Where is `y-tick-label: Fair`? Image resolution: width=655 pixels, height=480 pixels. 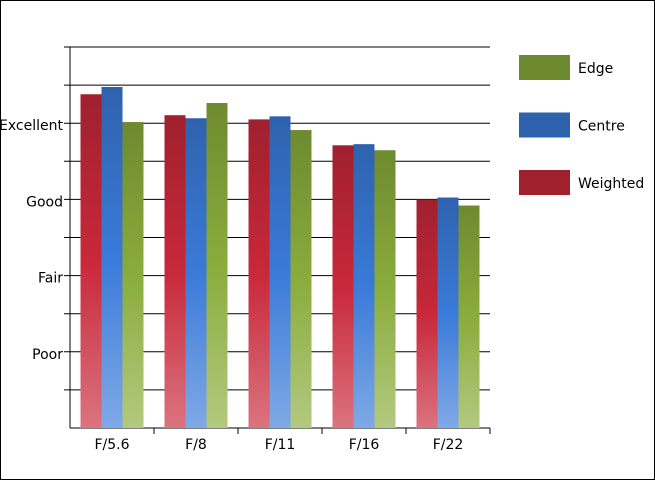 y-tick-label: Fair is located at coordinates (50, 279).